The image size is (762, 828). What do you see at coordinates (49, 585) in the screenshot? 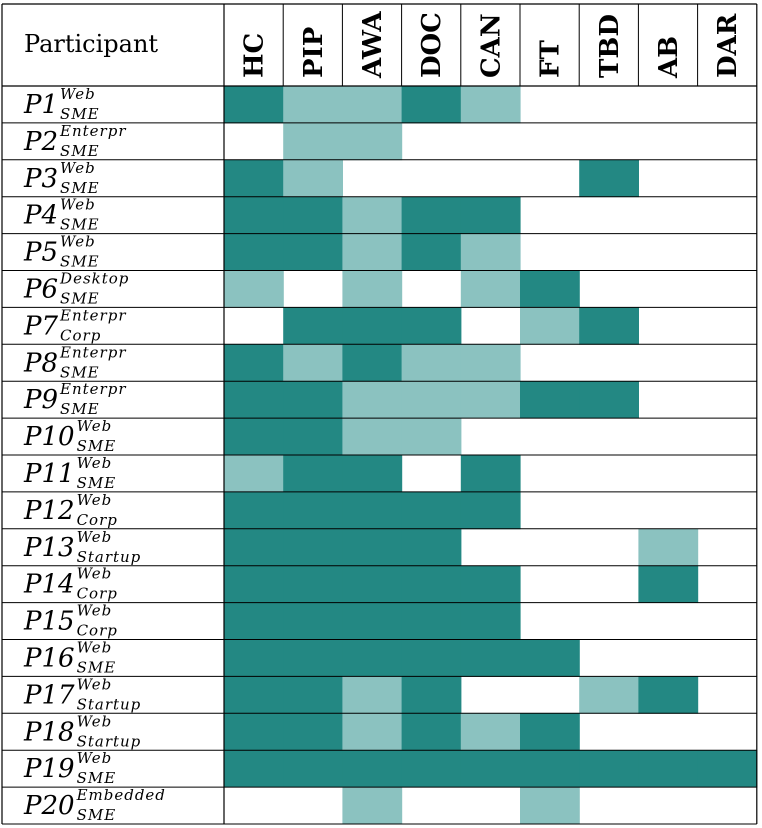
I see `row-name: P14` at bounding box center [49, 585].